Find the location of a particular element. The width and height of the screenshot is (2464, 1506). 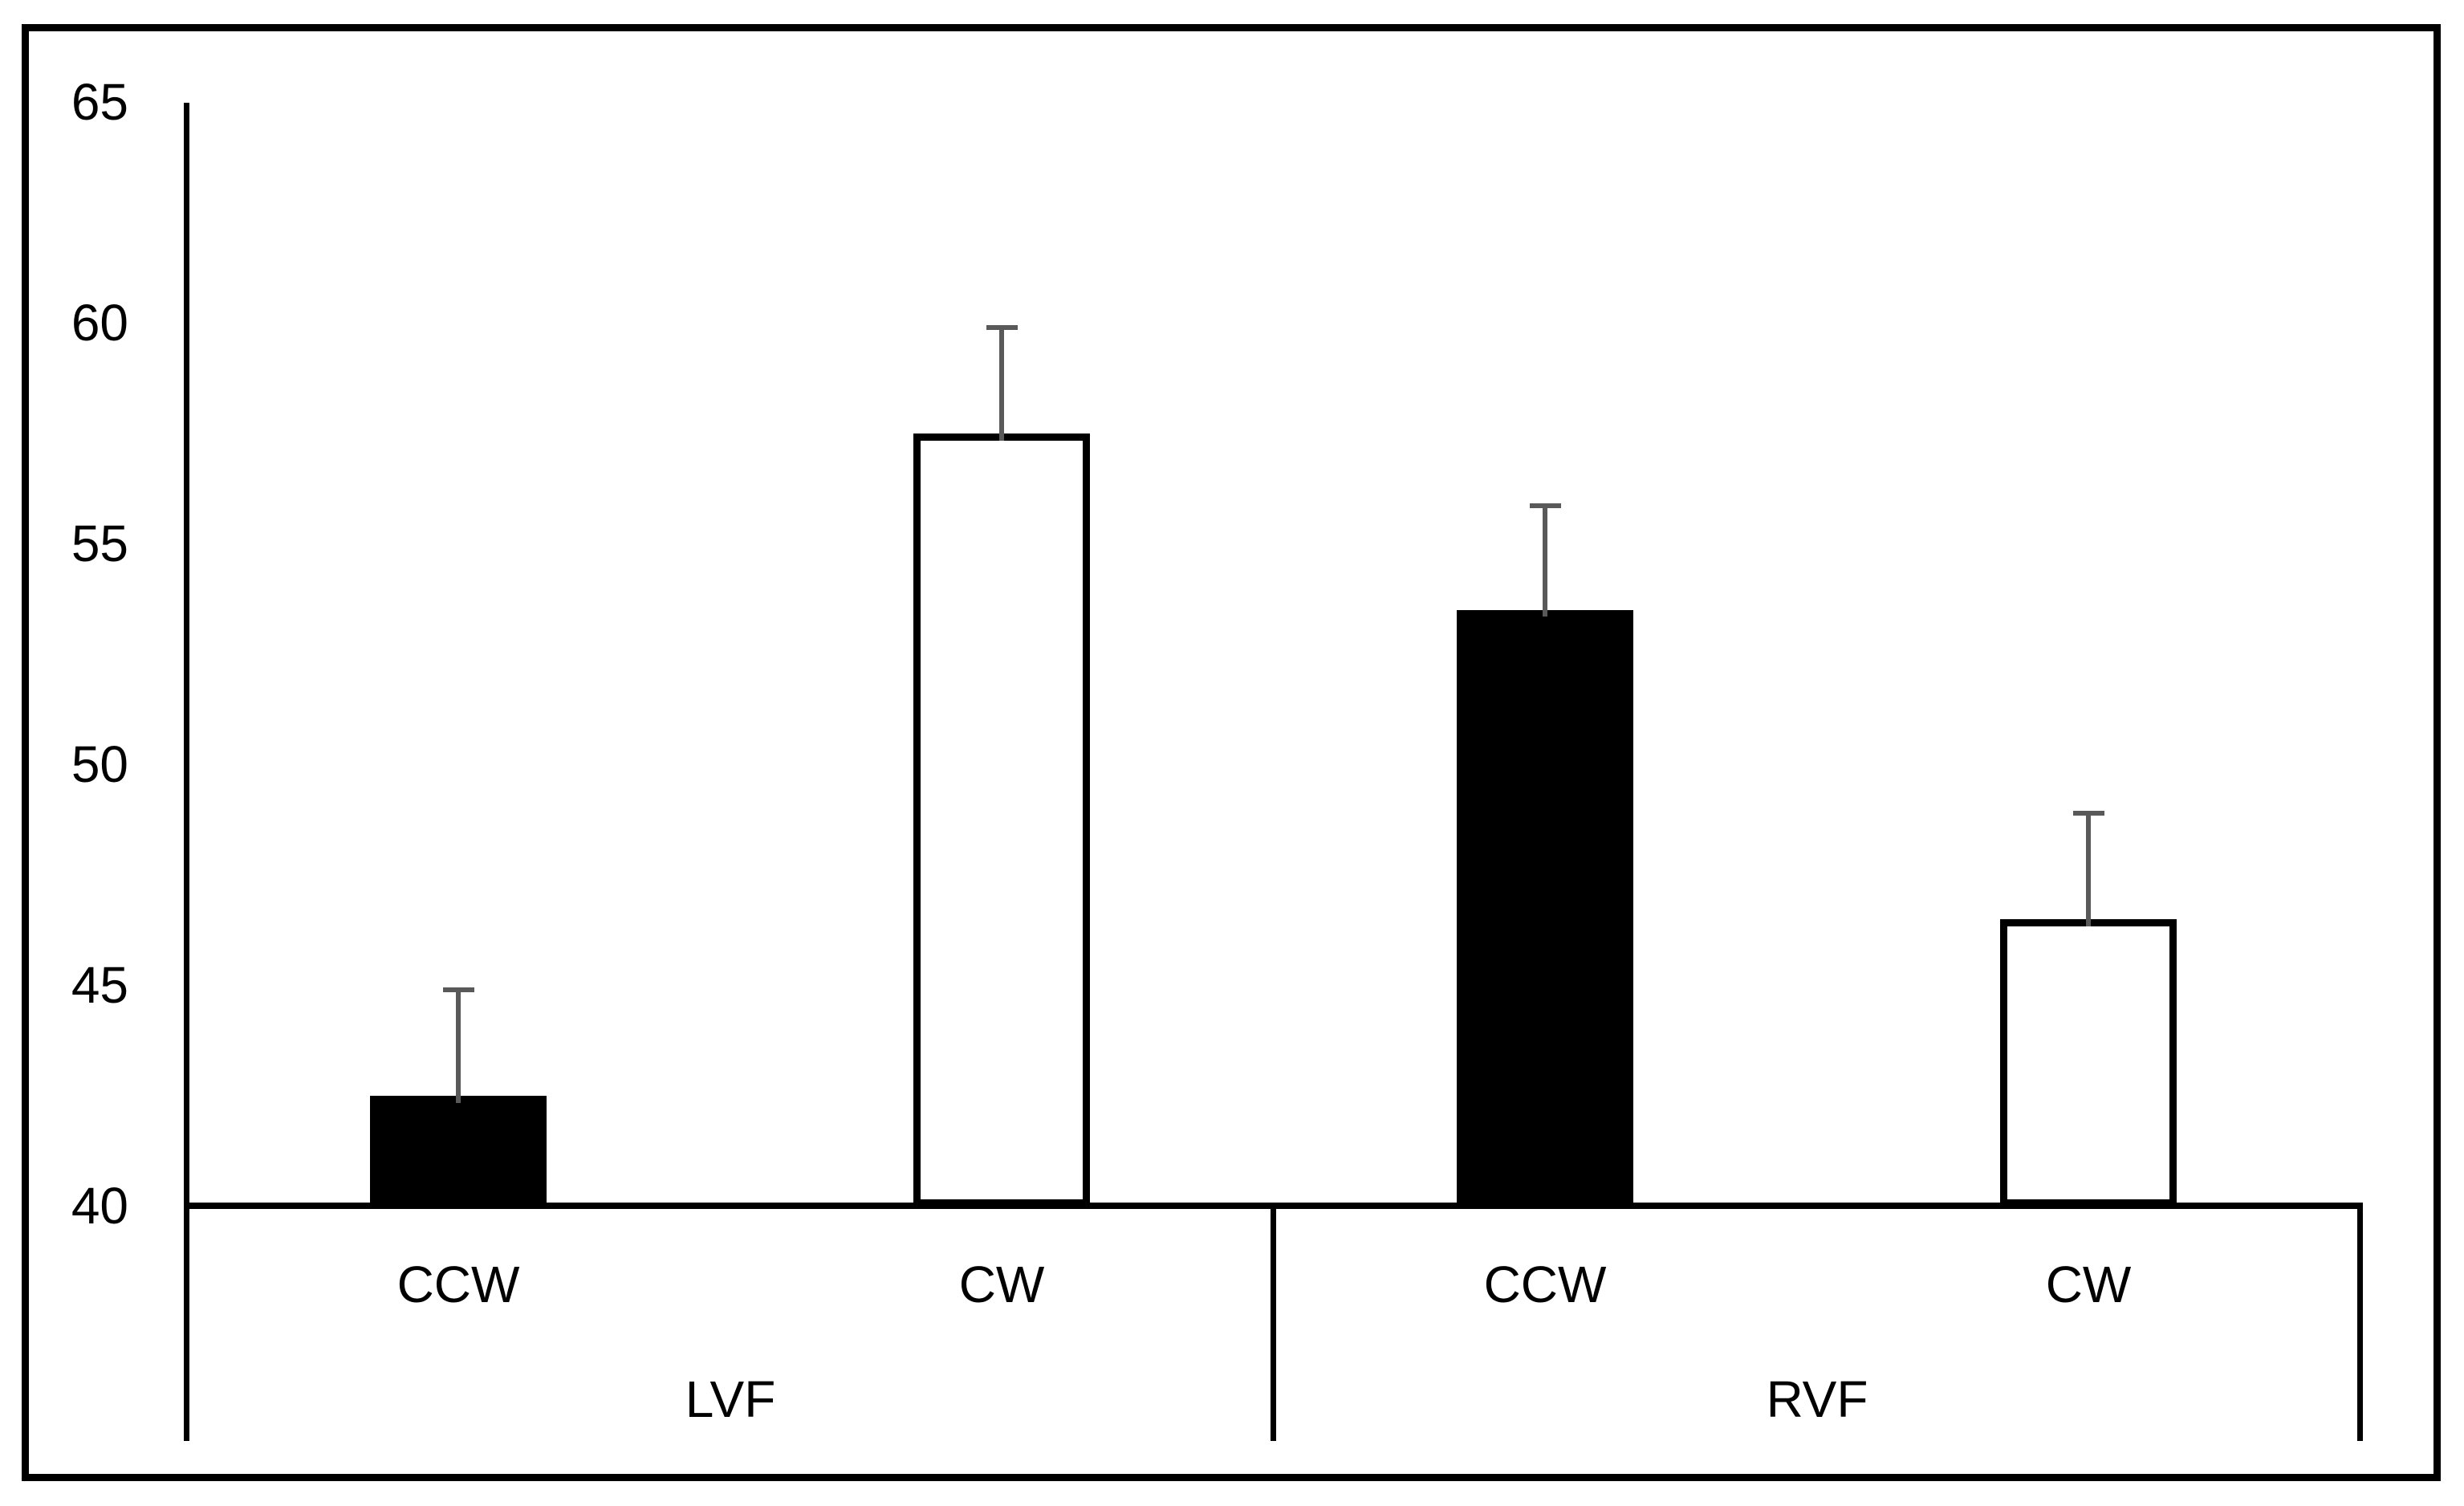

bar-rvf-cw is located at coordinates (2088, 1063).